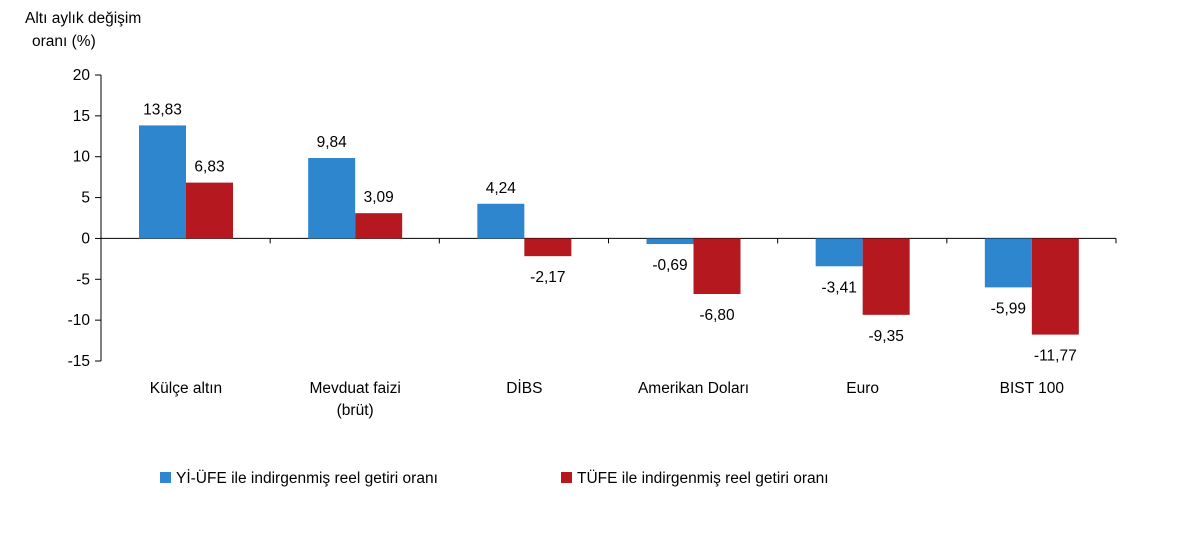  Describe the element at coordinates (186, 388) in the screenshot. I see `category-label-1: Külçe altın` at that location.